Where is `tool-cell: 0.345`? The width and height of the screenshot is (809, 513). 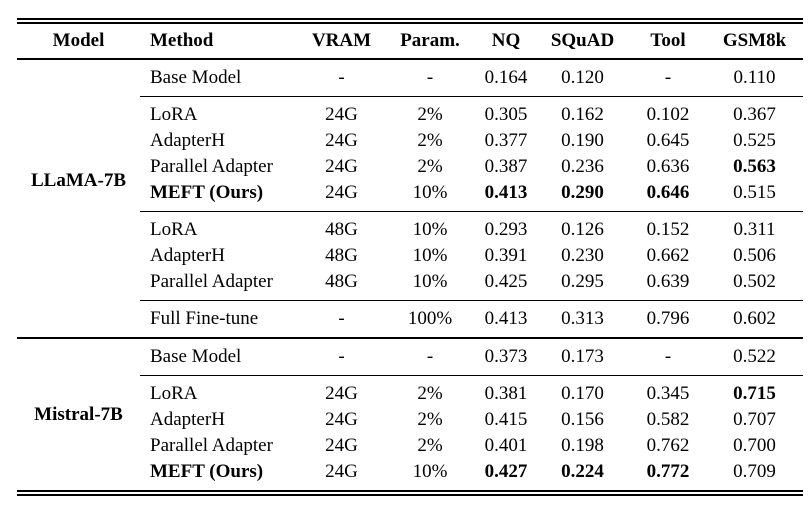 tool-cell: 0.345 is located at coordinates (668, 393).